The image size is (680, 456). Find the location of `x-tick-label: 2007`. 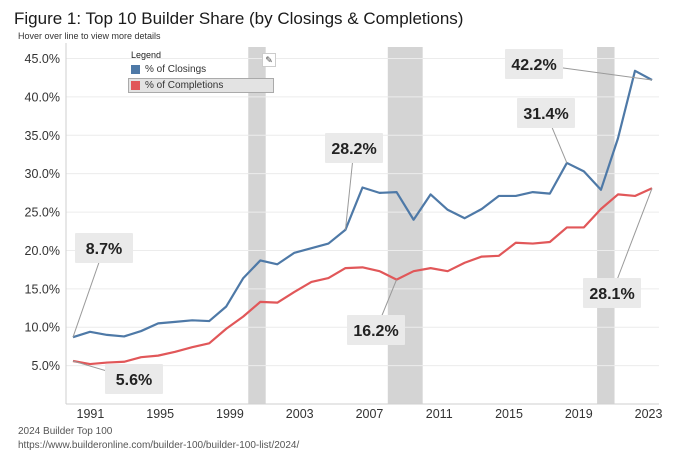

x-tick-label: 2007 is located at coordinates (370, 414).